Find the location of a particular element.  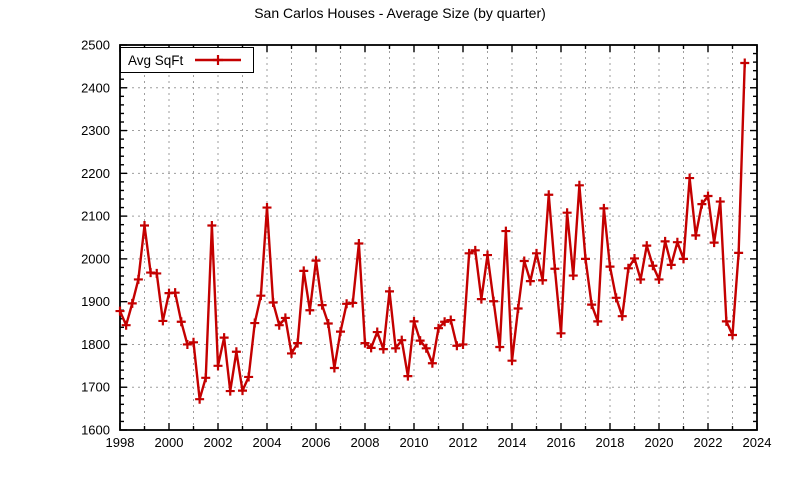

x-tick-label: 2012 is located at coordinates (463, 442).